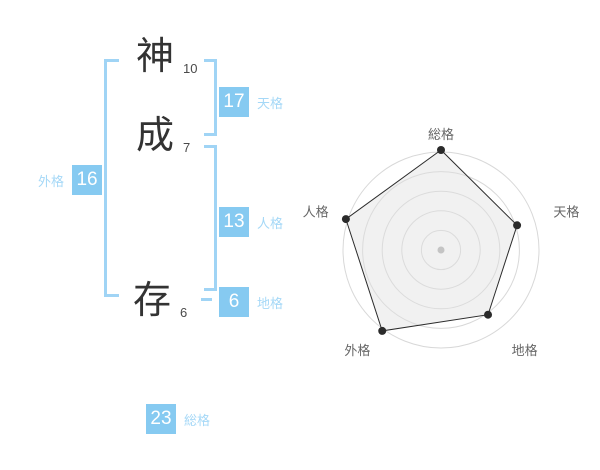 Image resolution: width=600 pixels, height=470 pixels. I want to click on radar-axis-label: 外格, so click(357, 350).